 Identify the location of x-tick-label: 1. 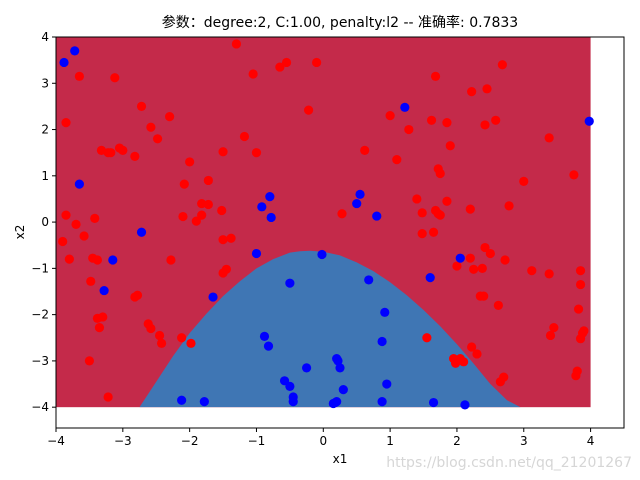
(390, 441).